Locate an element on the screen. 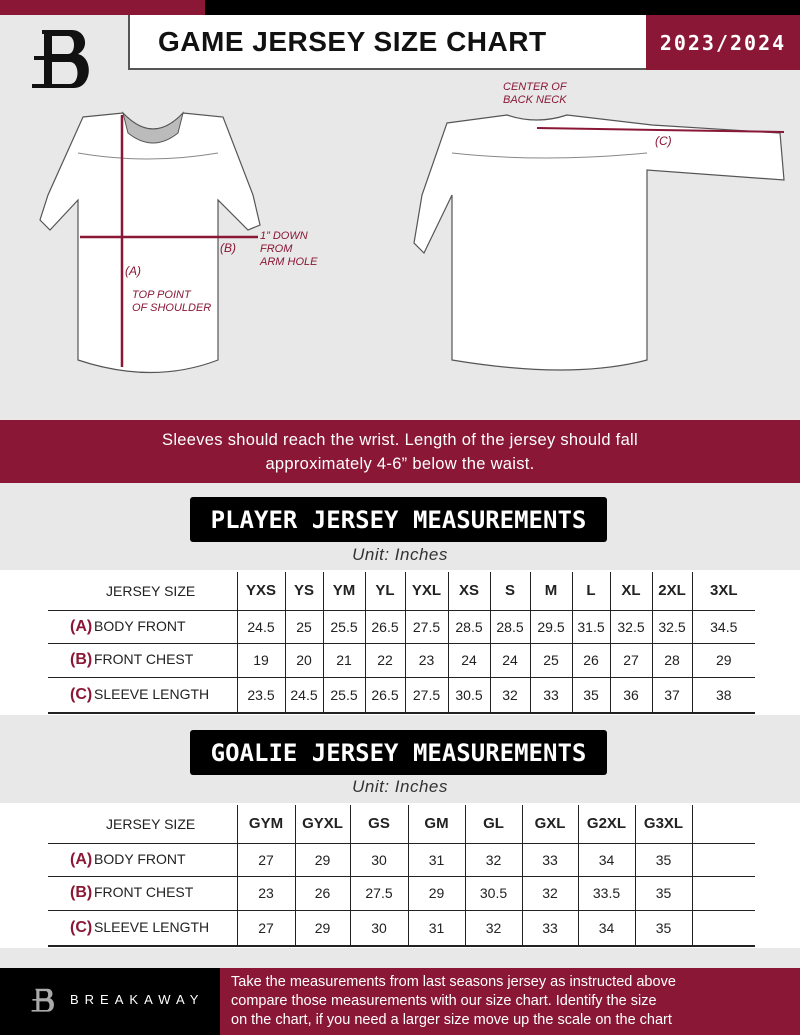 This screenshot has width=800, height=1035. top-black-bar is located at coordinates (502, 7).